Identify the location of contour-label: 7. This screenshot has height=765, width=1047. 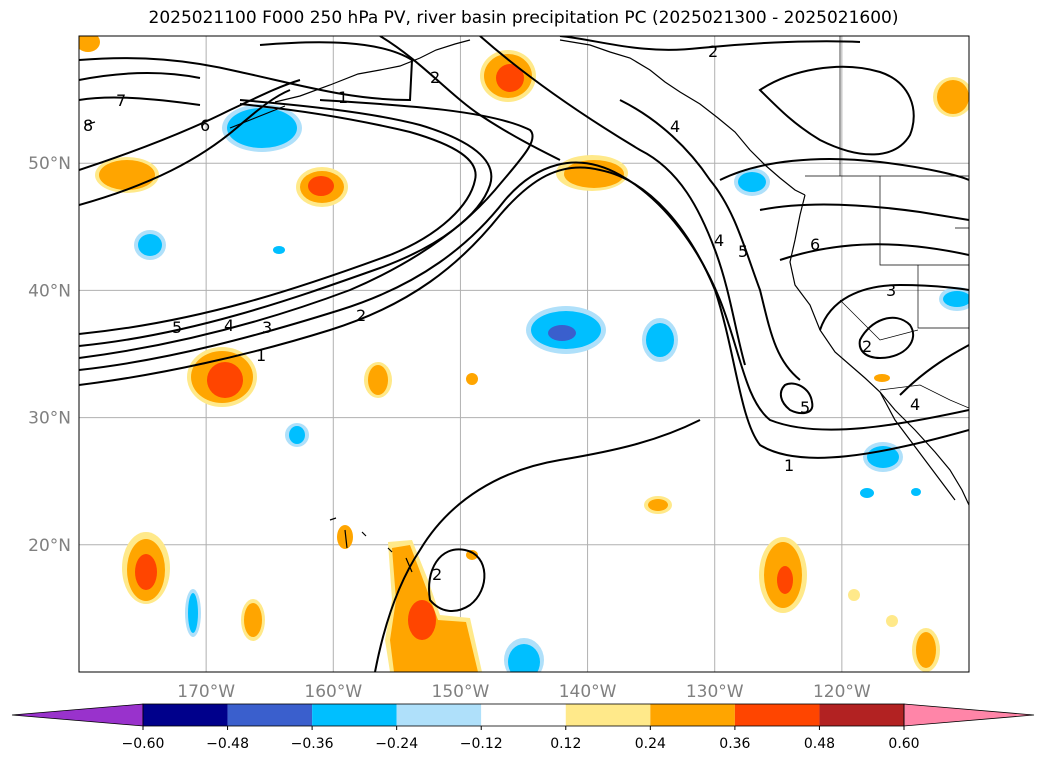
(121, 100).